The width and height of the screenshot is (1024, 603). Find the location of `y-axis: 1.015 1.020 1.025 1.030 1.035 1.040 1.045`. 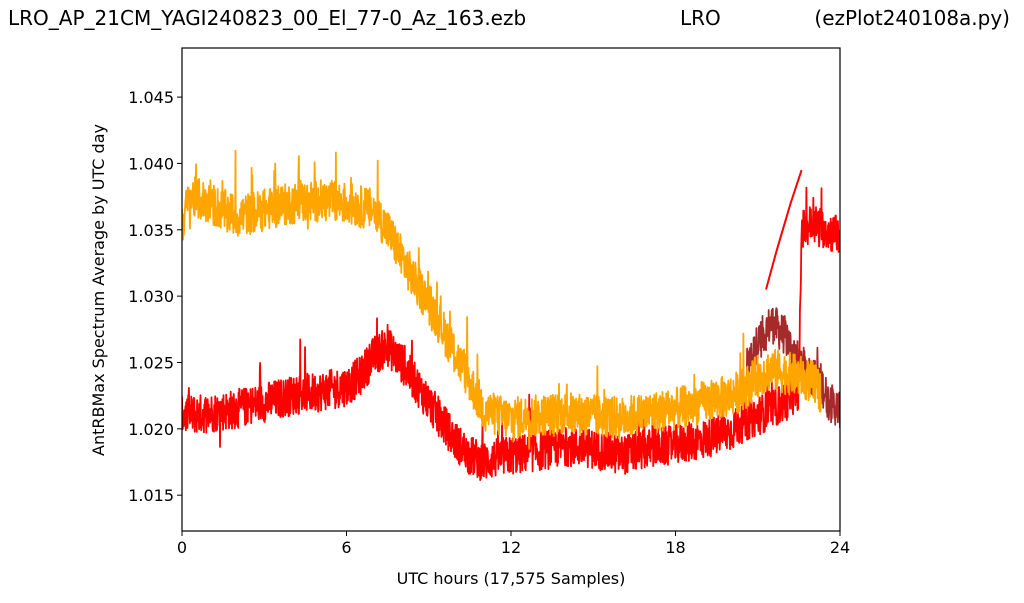

y-axis: 1.015 1.020 1.025 1.030 1.035 1.040 1.045 is located at coordinates (155, 296).